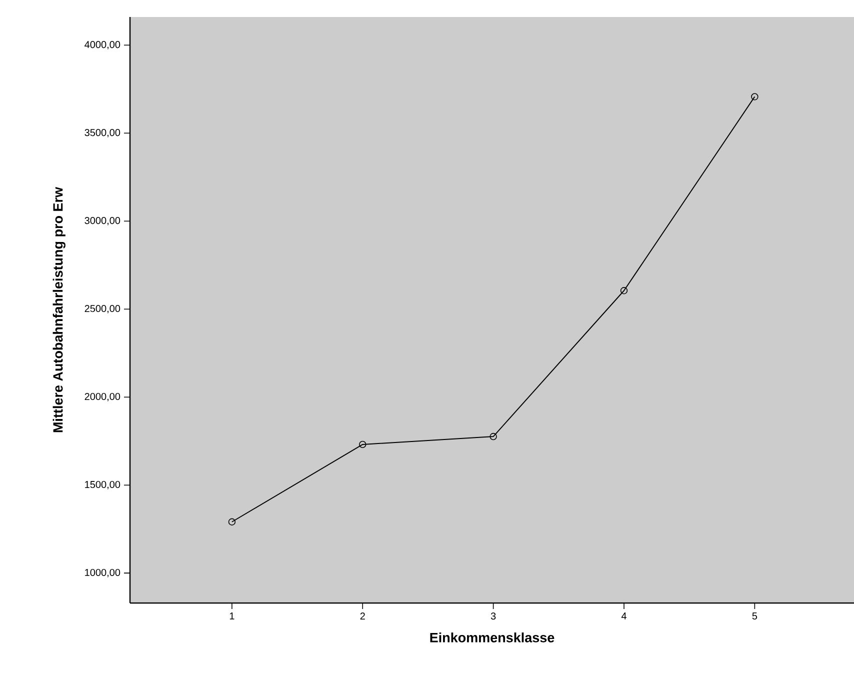  I want to click on y-tick-label: 4000,00, so click(102, 45).